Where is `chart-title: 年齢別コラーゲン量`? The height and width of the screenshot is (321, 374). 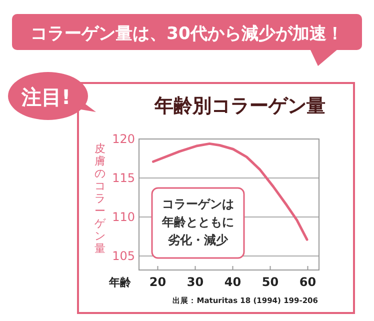
chart-title: 年齢別コラーゲン量 is located at coordinates (240, 106).